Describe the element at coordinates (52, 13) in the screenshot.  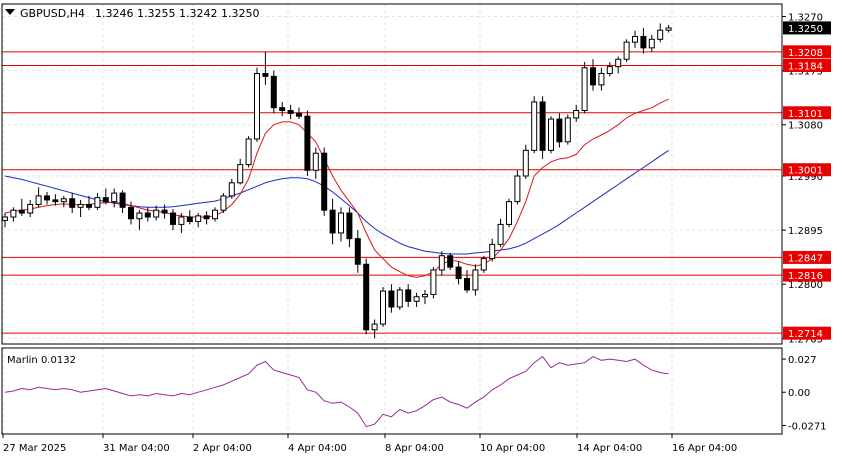
I see `chart-symbol-title: GBPUSD,H4` at that location.